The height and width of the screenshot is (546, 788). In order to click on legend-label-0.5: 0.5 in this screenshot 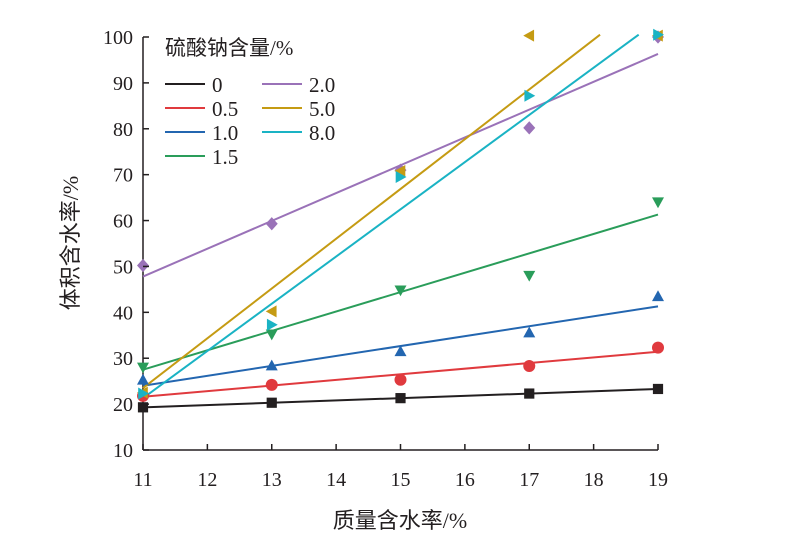, I will do `click(225, 109)`.